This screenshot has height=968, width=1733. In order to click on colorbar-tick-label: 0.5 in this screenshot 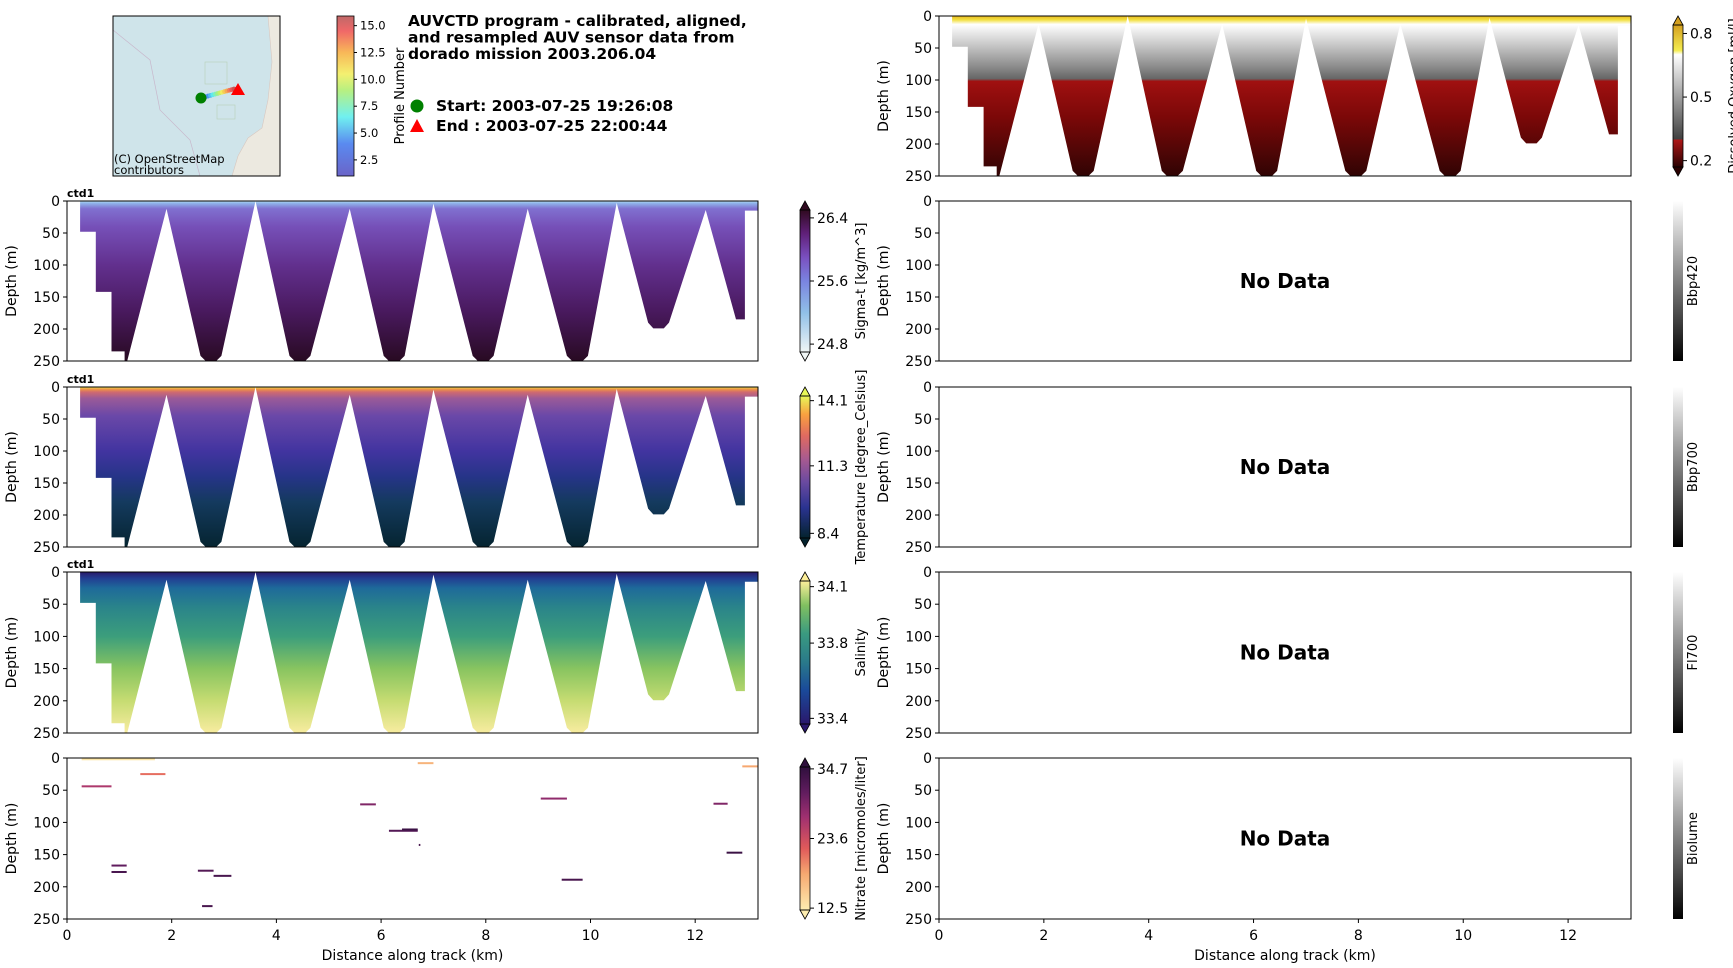, I will do `click(1701, 98)`.